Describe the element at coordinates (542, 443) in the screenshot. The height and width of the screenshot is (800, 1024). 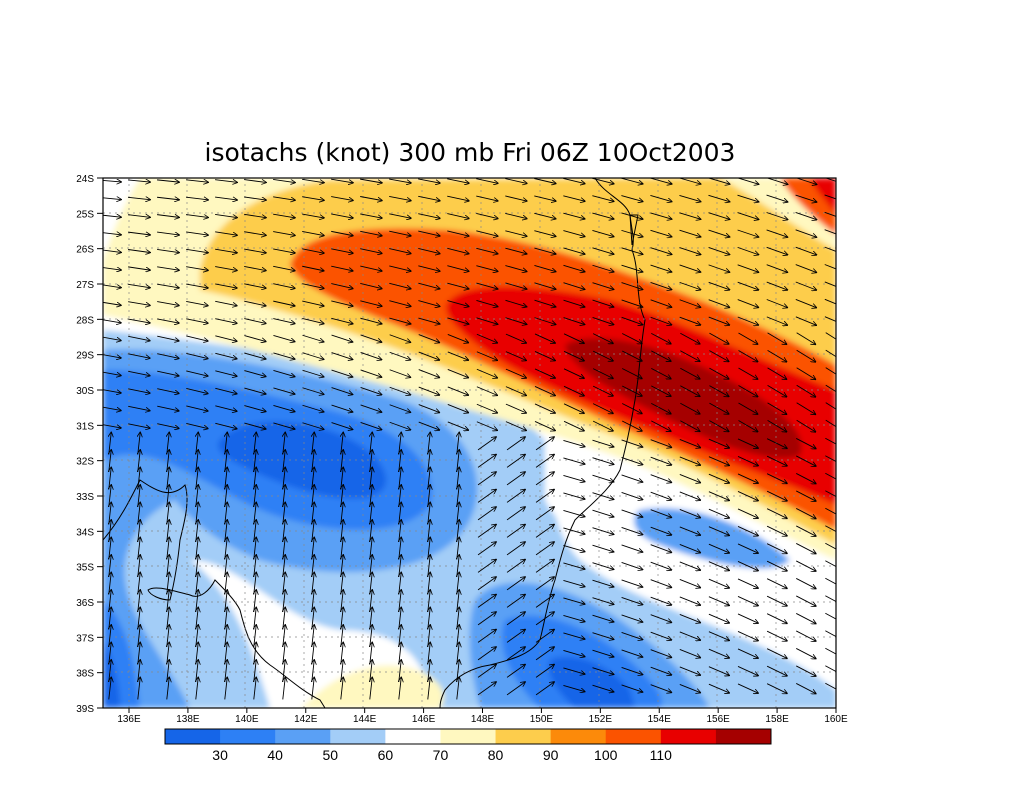
I see `coastline` at that location.